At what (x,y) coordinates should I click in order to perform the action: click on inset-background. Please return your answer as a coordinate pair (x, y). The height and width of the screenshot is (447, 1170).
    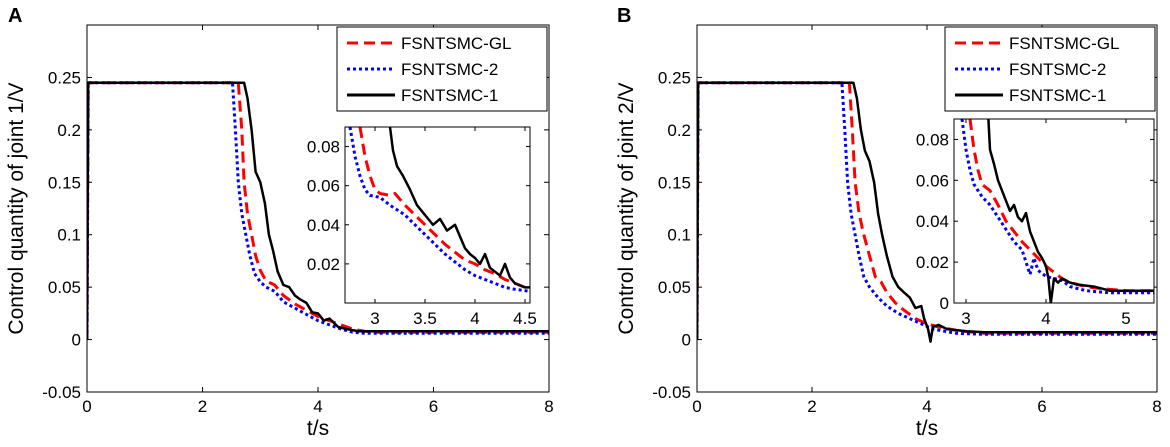
    Looking at the image, I should click on (1054, 211).